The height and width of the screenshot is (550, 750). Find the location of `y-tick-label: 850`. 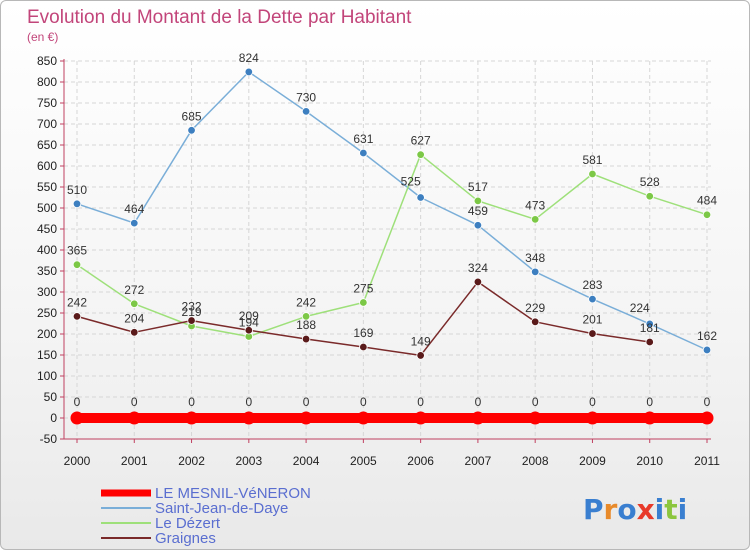

y-tick-label: 850 is located at coordinates (47, 61).